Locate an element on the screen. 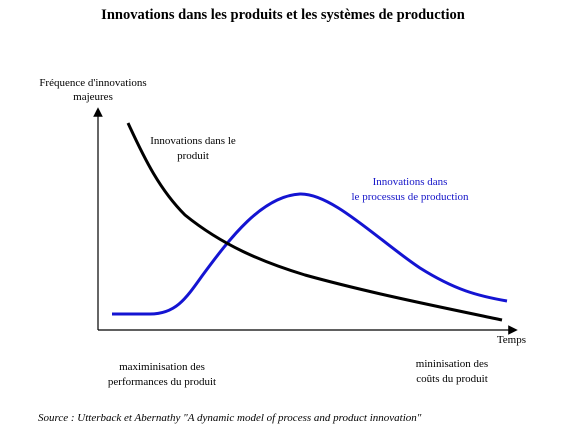 The height and width of the screenshot is (436, 566). product-curve-label: Innovations dans le produit is located at coordinates (193, 149).